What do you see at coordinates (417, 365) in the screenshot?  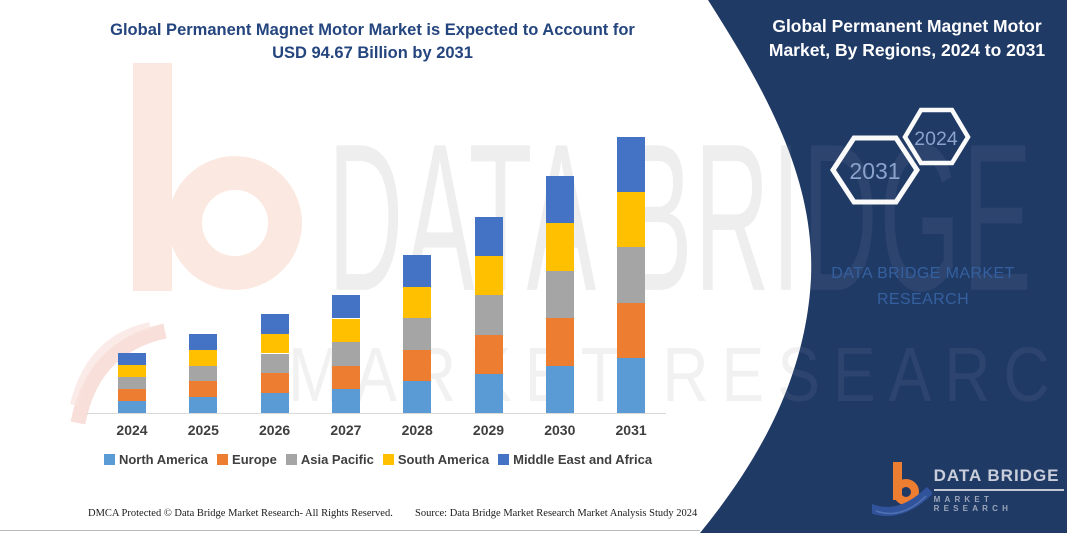 I see `bar-segment-2028-europe` at bounding box center [417, 365].